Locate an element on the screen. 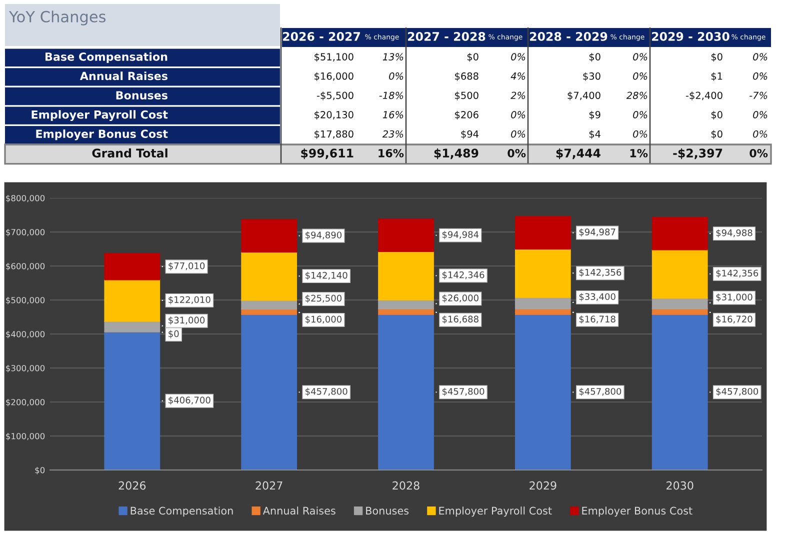 Image resolution: width=794 pixels, height=536 pixels. category-label: Grand Total is located at coordinates (130, 153).